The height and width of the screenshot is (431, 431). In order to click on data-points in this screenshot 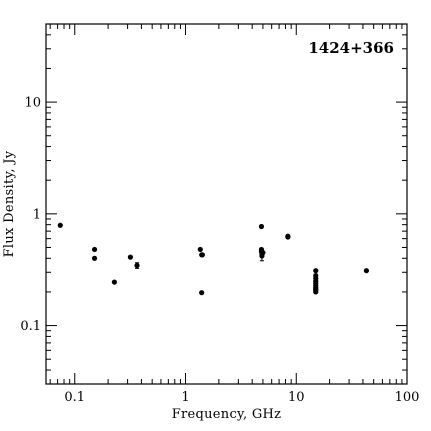, I will do `click(213, 259)`.